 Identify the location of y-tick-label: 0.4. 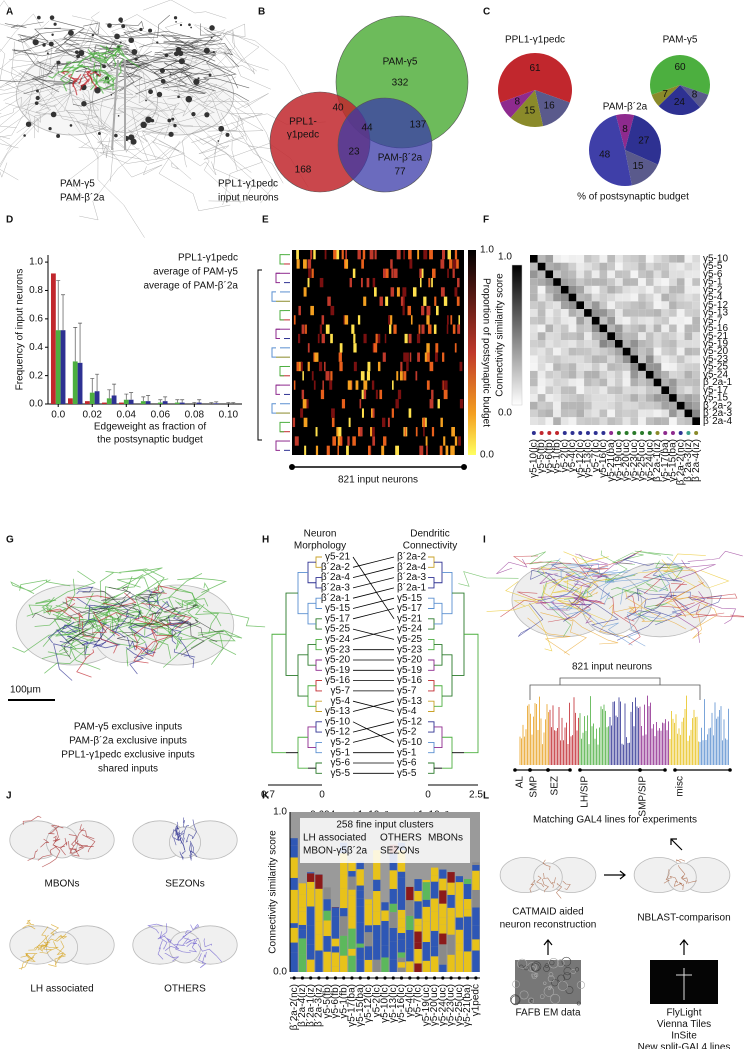
(36, 347).